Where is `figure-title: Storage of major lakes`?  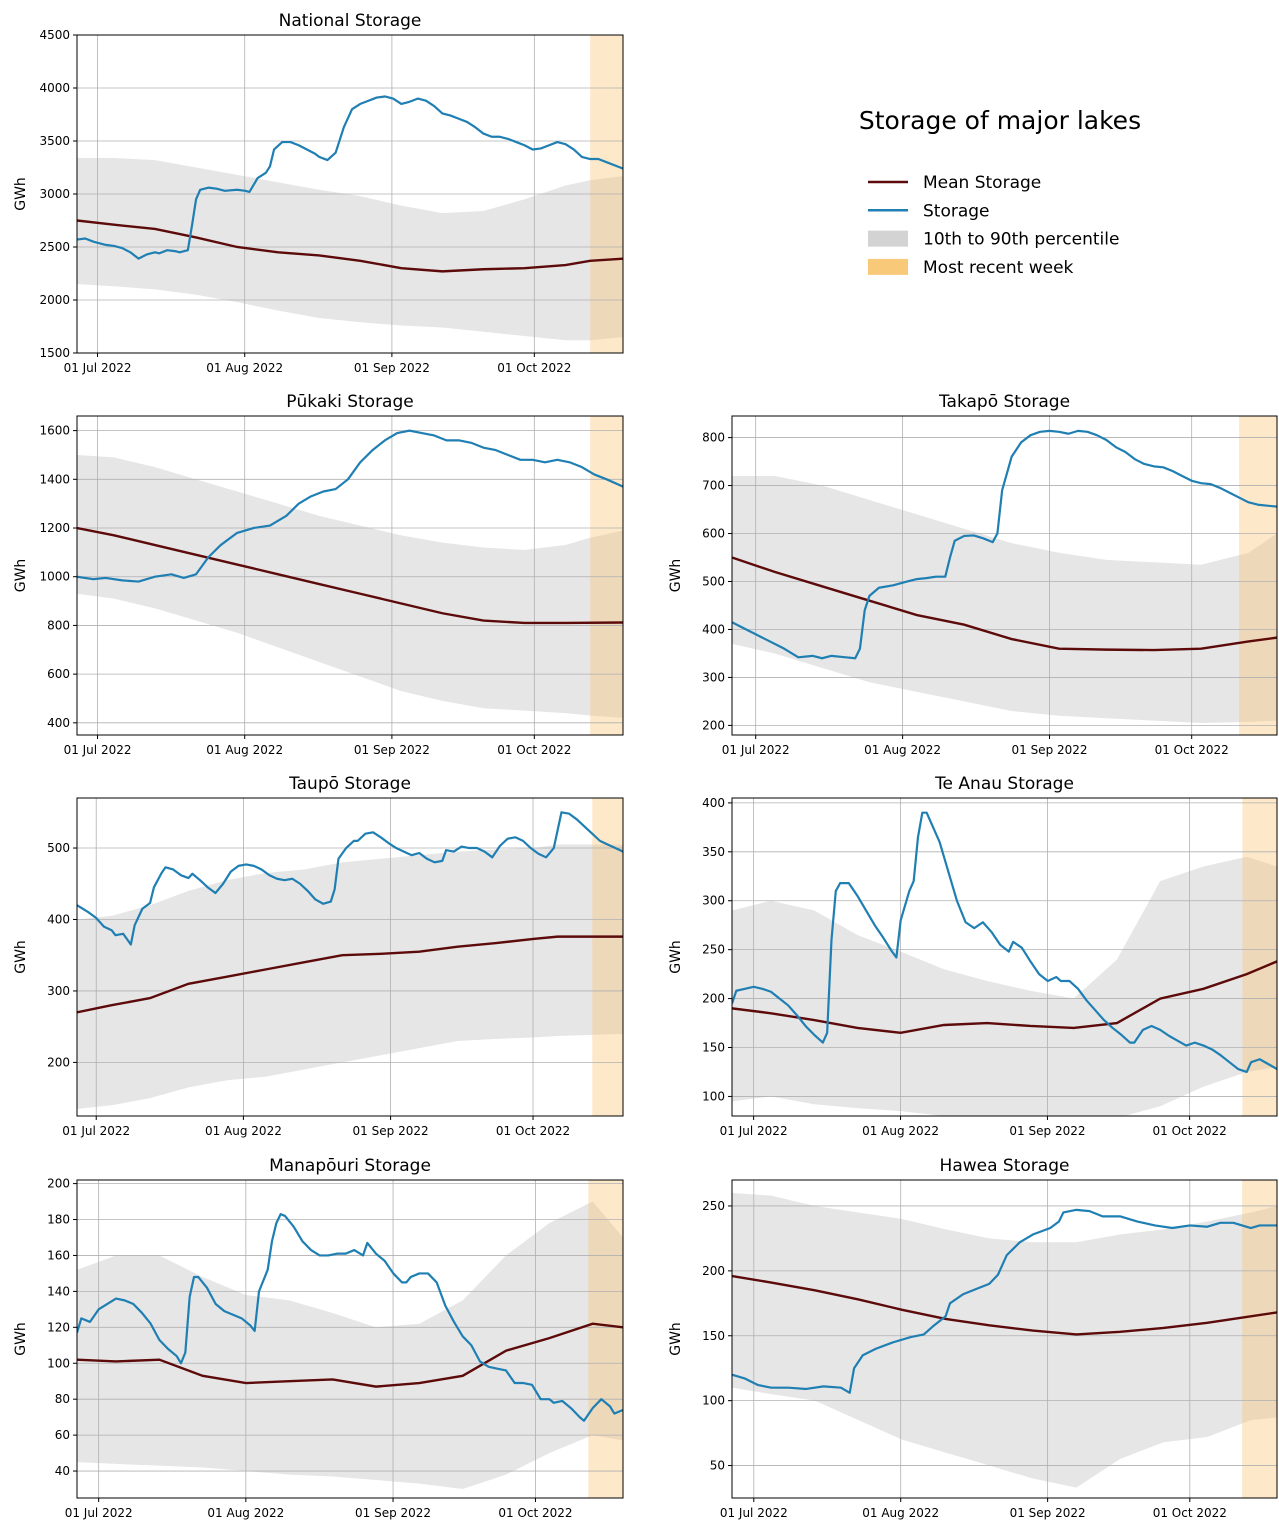 figure-title: Storage of major lakes is located at coordinates (1000, 120).